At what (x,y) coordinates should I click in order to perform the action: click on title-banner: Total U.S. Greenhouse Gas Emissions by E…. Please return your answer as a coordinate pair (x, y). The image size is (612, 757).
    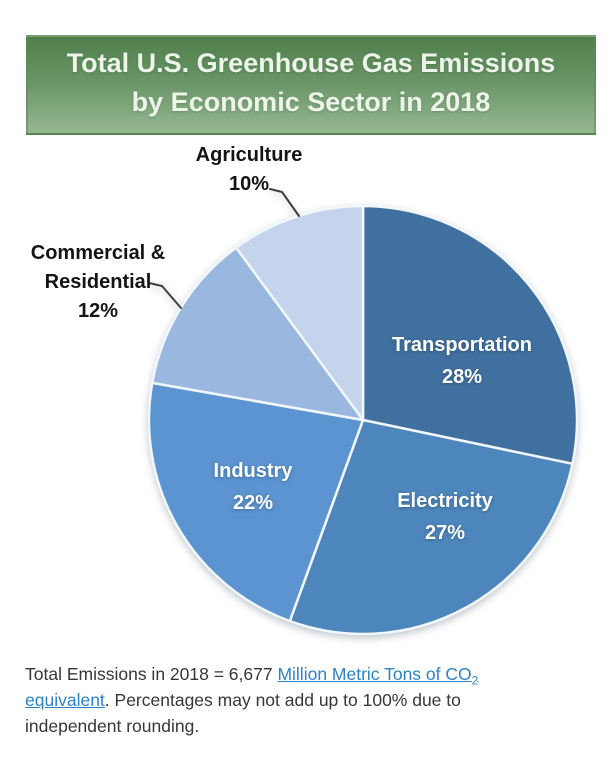
    Looking at the image, I should click on (311, 85).